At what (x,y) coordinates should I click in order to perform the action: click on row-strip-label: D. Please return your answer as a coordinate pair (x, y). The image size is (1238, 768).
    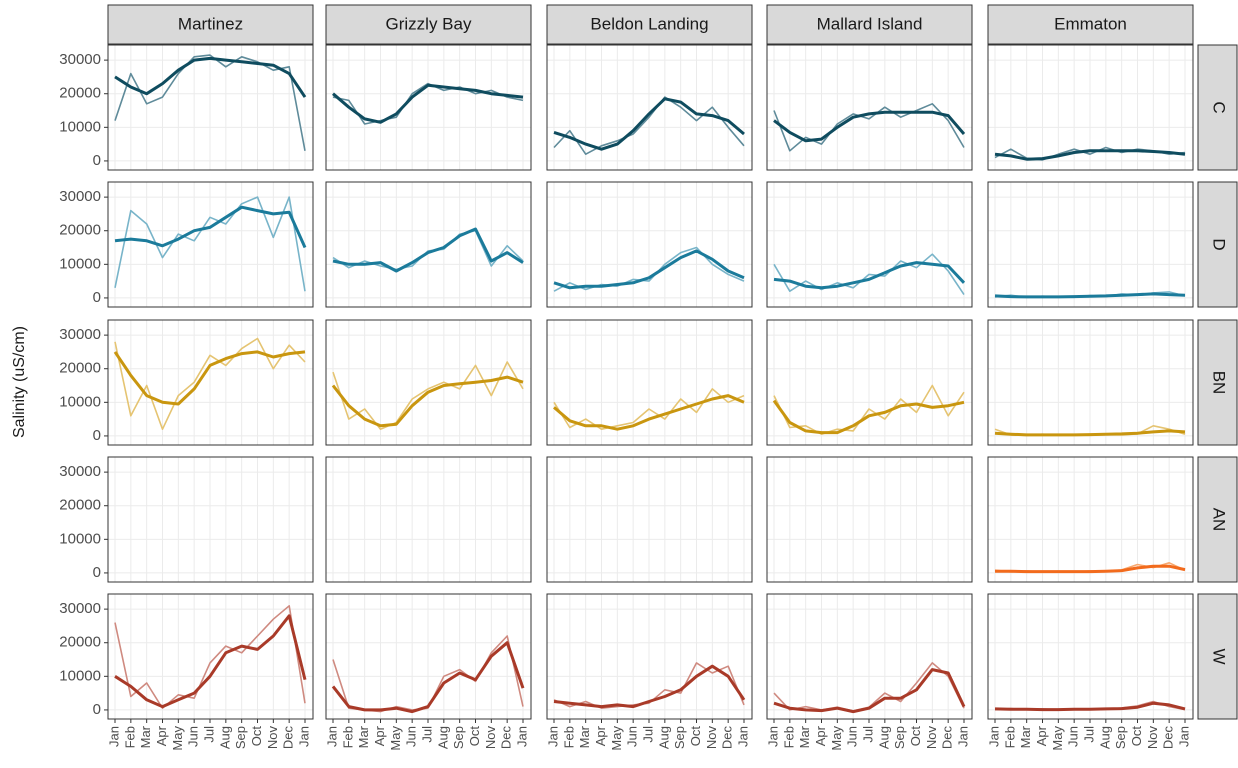
    Looking at the image, I should click on (1219, 244).